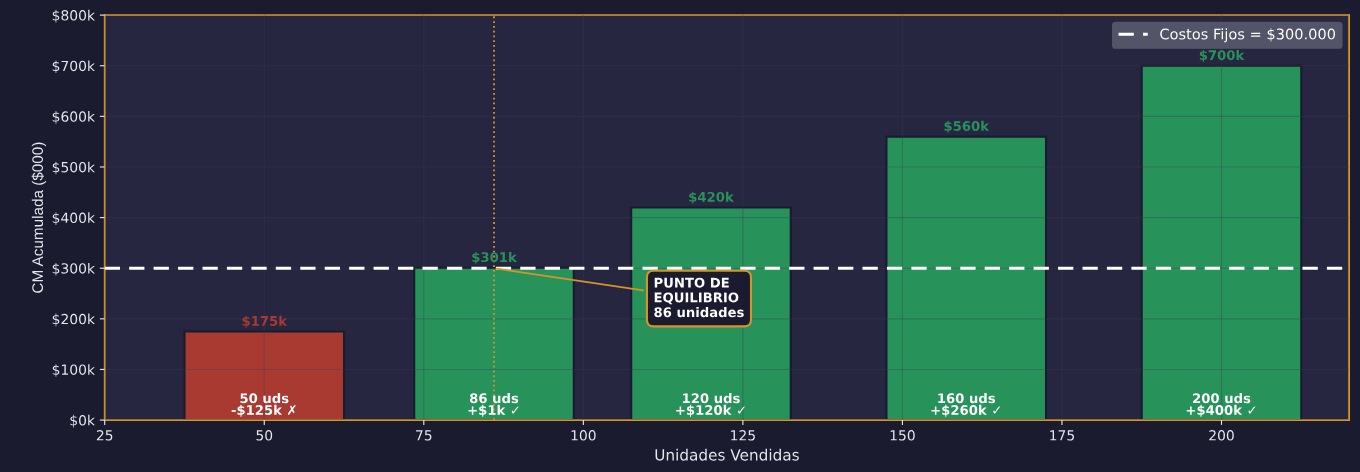 The width and height of the screenshot is (1360, 472). Describe the element at coordinates (73, 269) in the screenshot. I see `y-tick-label: $300k` at that location.